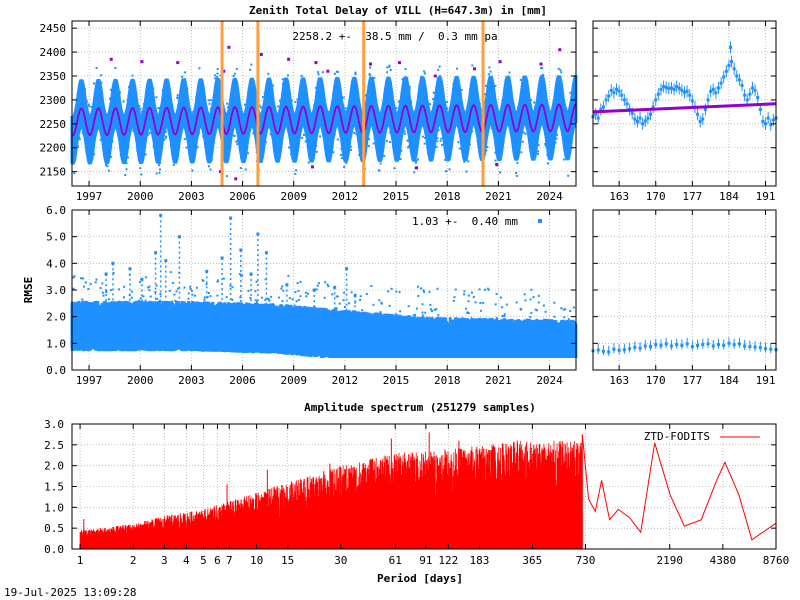 Image resolution: width=800 pixels, height=600 pixels. Describe the element at coordinates (396, 380) in the screenshot. I see `rmse-xtick-label: 2015` at that location.